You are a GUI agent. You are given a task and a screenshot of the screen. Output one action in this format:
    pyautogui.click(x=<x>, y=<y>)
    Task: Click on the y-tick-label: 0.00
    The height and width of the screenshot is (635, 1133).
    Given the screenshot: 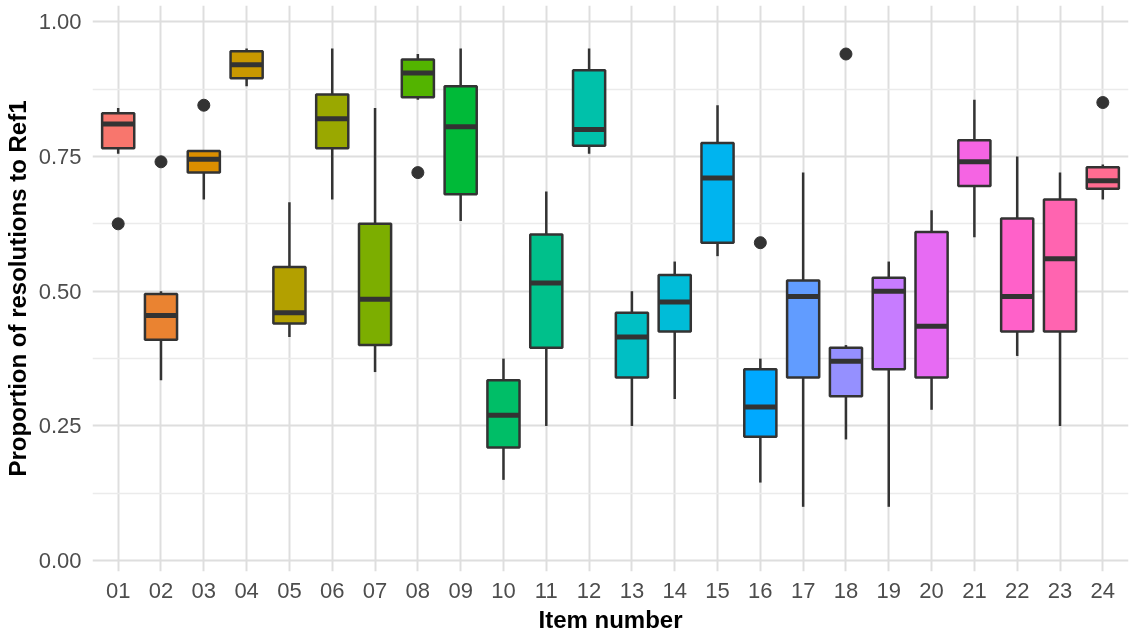 What is the action you would take?
    pyautogui.click(x=60, y=561)
    